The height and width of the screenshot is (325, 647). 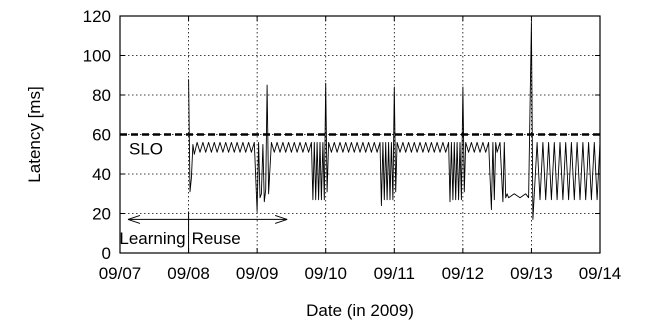 What do you see at coordinates (360, 273) in the screenshot?
I see `x-tick-labels: 09/07 09/08 09/09 09/10 09/11 09/12 09/13 09/14` at bounding box center [360, 273].